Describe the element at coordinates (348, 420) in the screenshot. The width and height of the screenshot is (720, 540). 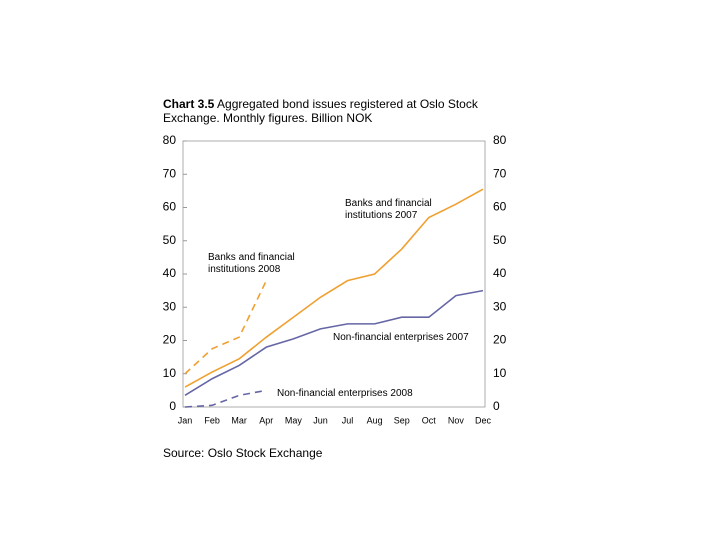
I see `x-tick-label: Jul` at that location.